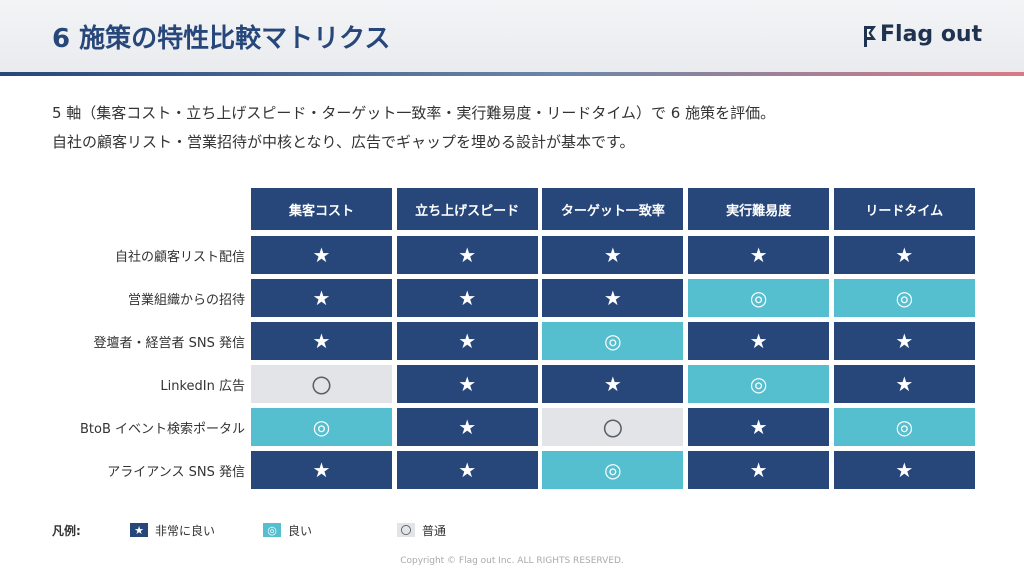 The height and width of the screenshot is (577, 1024). What do you see at coordinates (300, 531) in the screenshot?
I see `legend-label: 良い` at bounding box center [300, 531].